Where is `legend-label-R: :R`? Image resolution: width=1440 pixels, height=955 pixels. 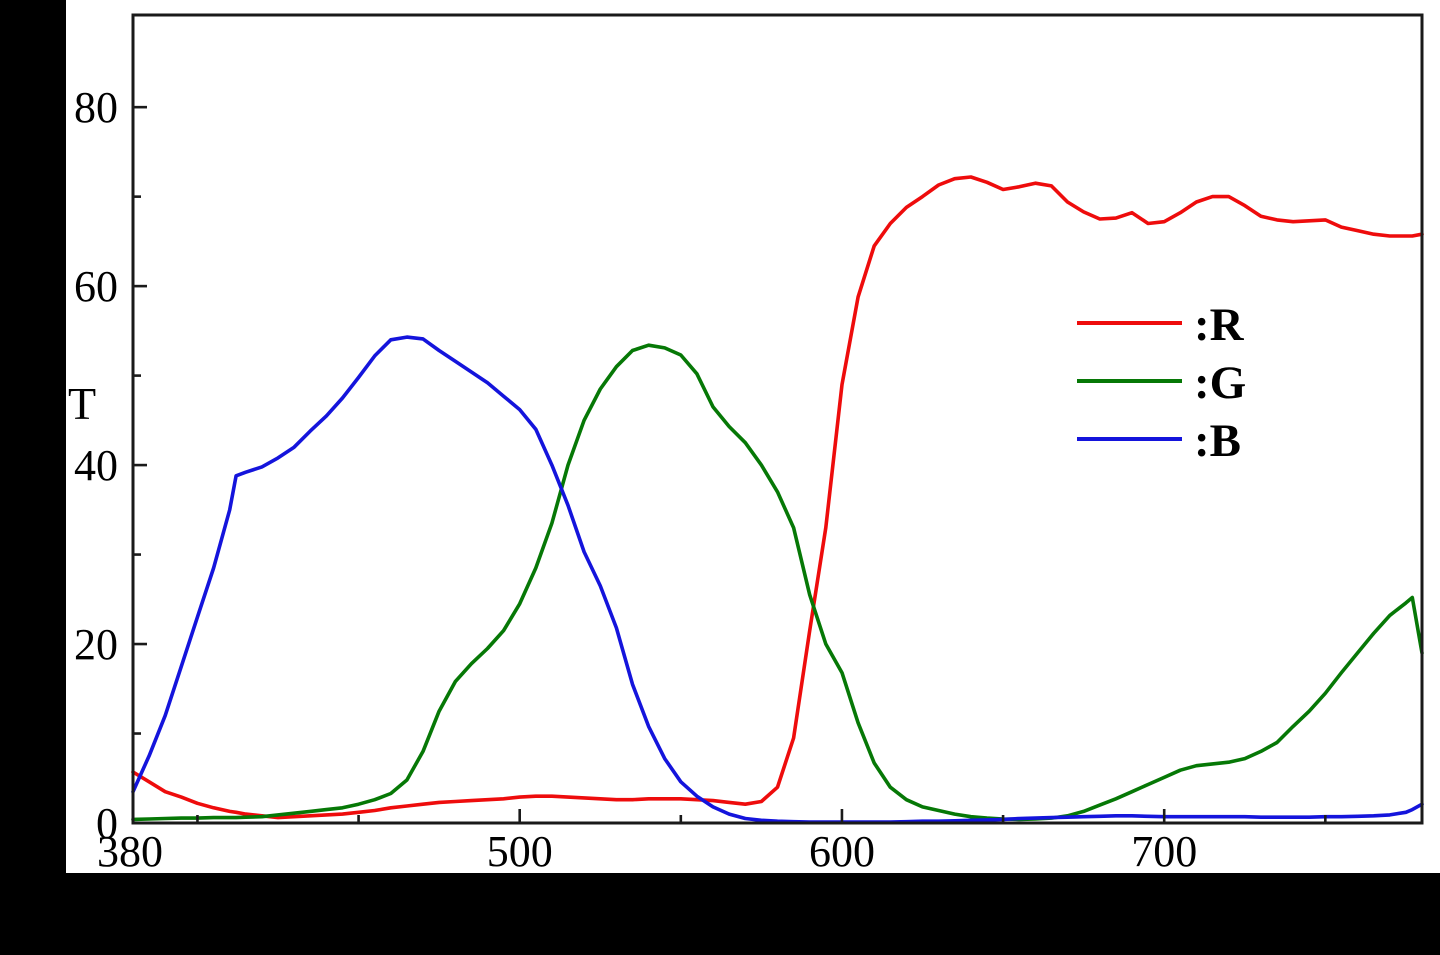
legend-label-R: :R is located at coordinates (1219, 325).